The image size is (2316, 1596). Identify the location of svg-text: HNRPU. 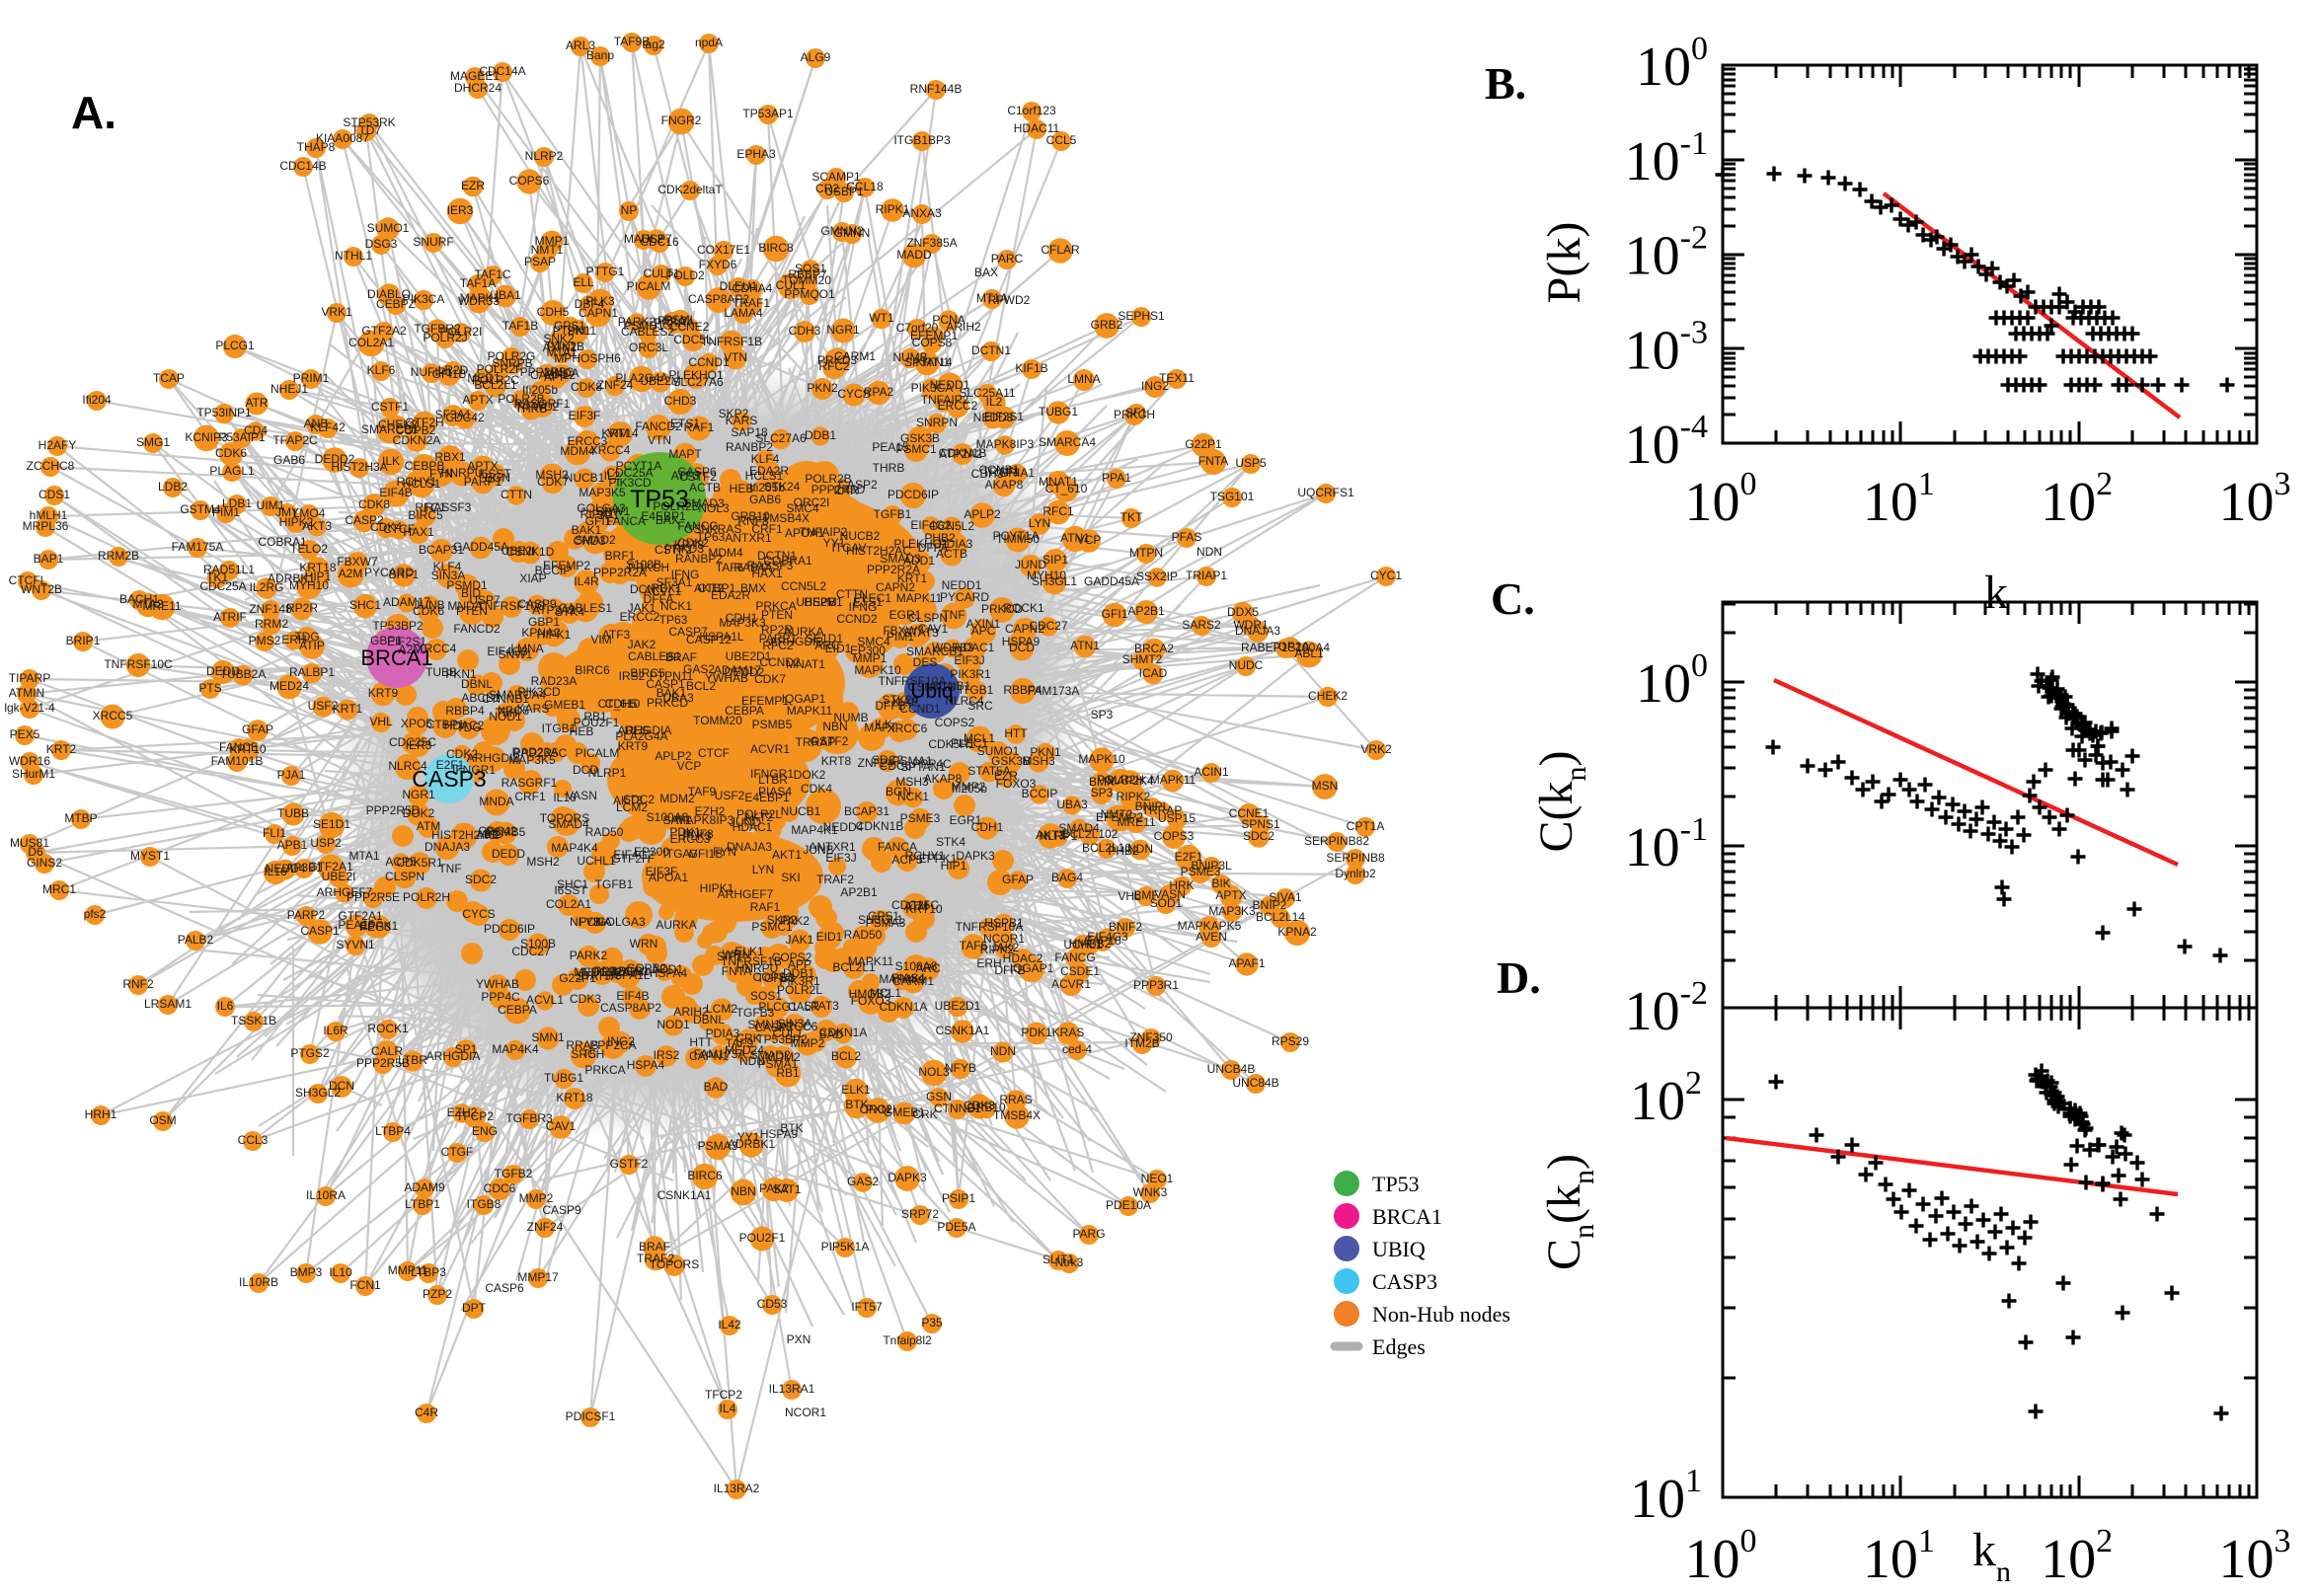
(462, 473).